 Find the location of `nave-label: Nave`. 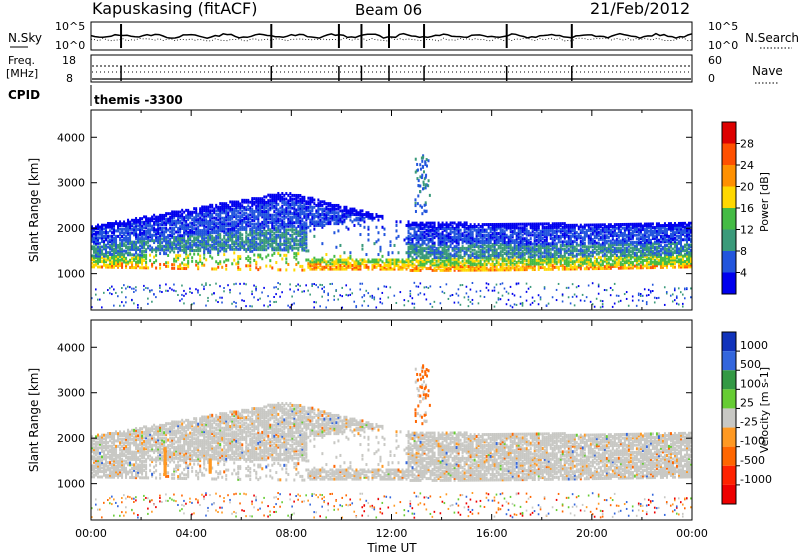

nave-label: Nave is located at coordinates (767, 71).